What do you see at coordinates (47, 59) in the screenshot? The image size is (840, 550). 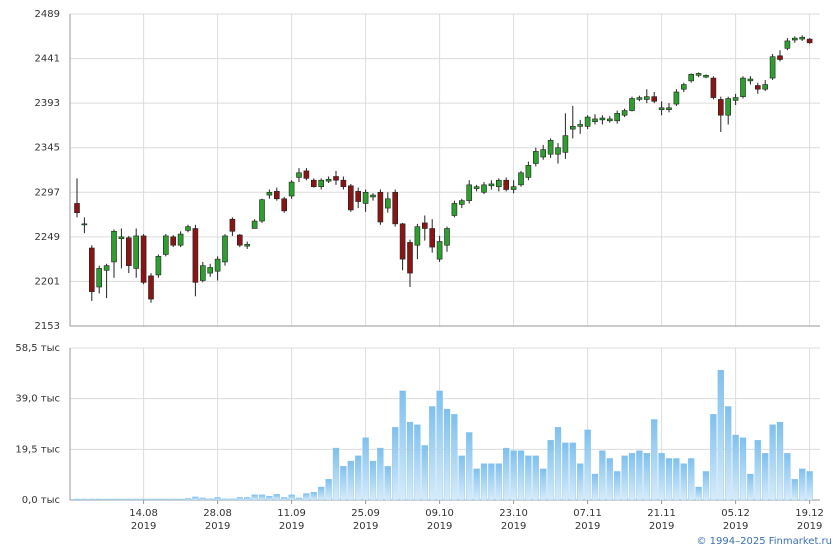 I see `y-tick-label: 2441` at bounding box center [47, 59].